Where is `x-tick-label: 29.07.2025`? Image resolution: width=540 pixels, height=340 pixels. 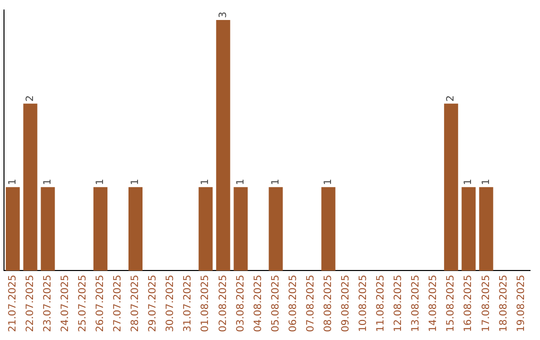 x-tick-label: 29.07.2025 is located at coordinates (153, 303).